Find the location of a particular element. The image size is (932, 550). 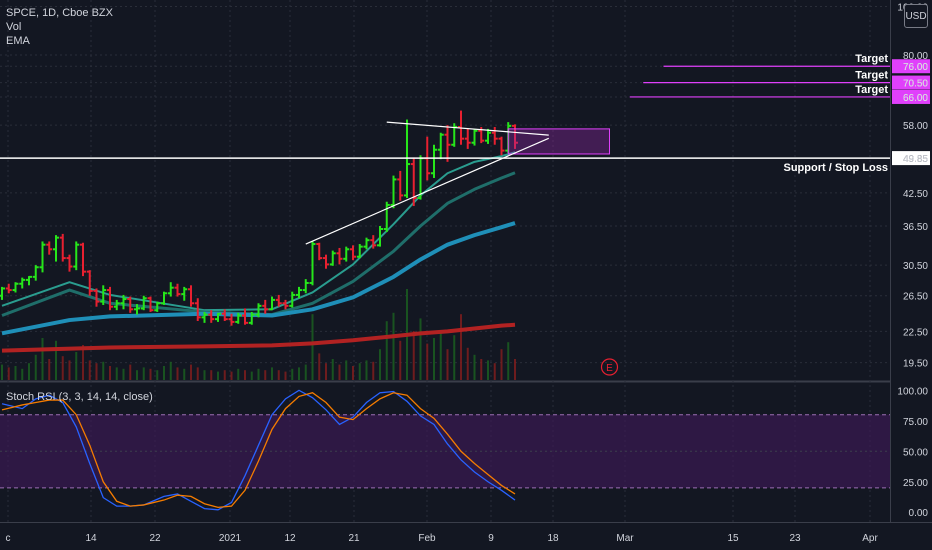

ema-line is located at coordinates (258, 337).